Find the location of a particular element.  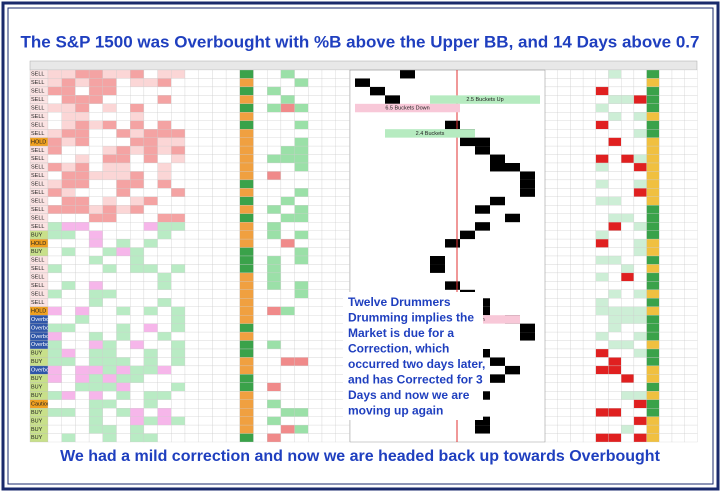

annotation-line: Drumming implies the is located at coordinates (411, 318).